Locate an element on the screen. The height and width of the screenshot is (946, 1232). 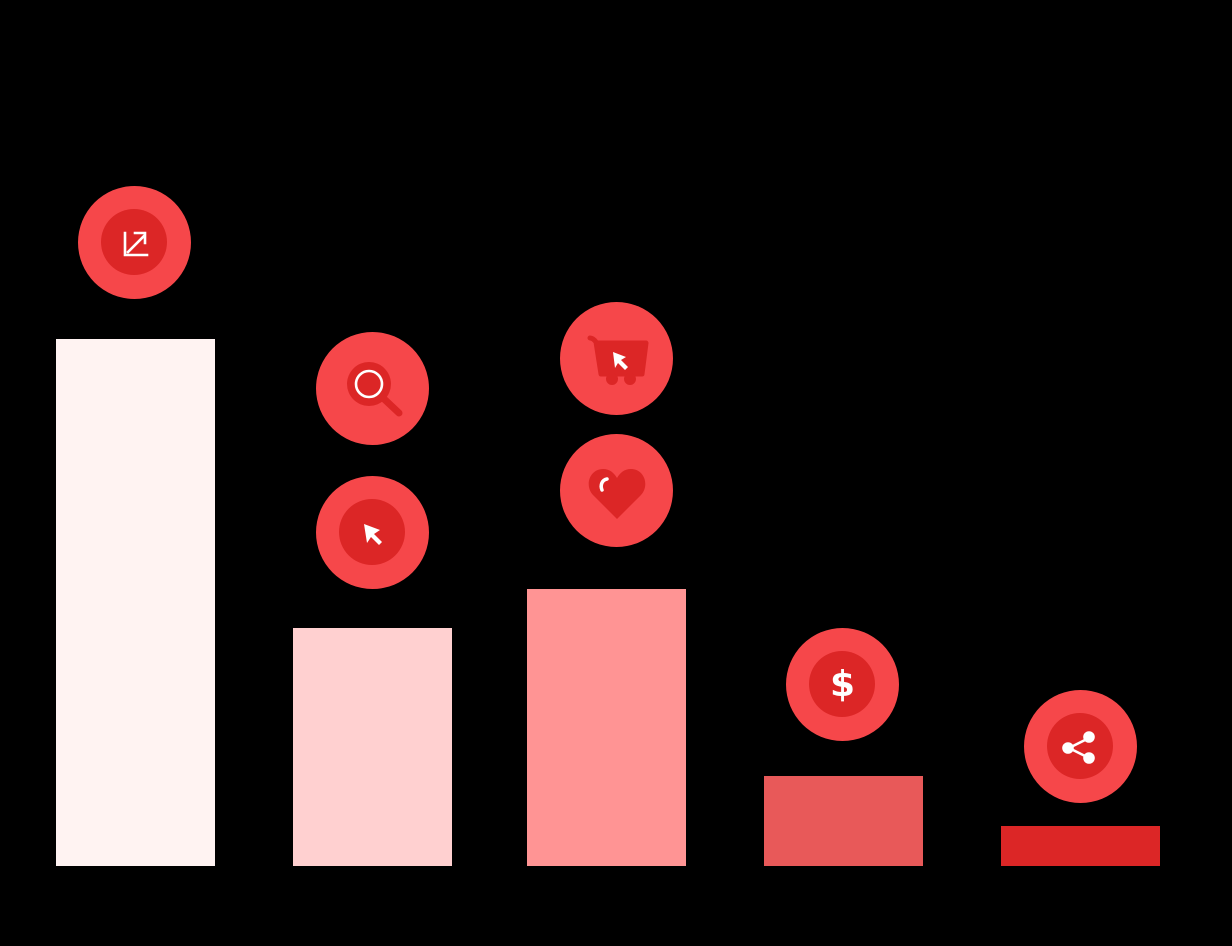
trend-arrow-icon is located at coordinates (136, 244).